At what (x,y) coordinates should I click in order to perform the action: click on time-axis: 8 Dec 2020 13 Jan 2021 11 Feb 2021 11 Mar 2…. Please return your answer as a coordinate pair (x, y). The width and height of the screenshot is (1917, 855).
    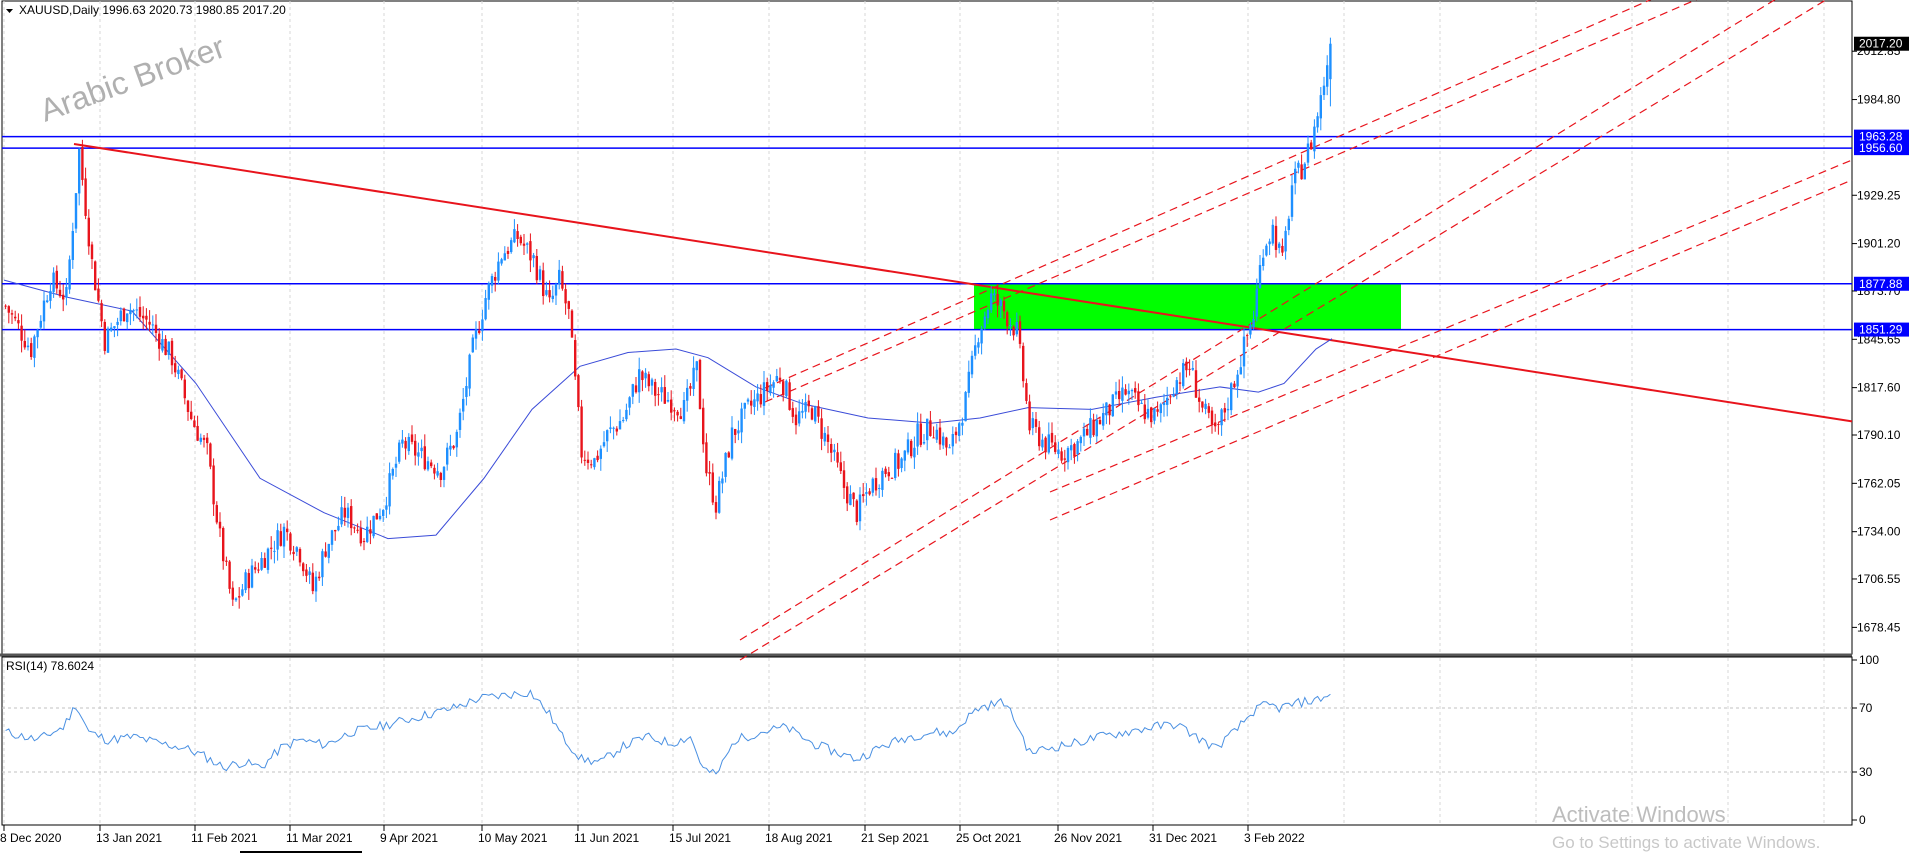
    Looking at the image, I should click on (652, 839).